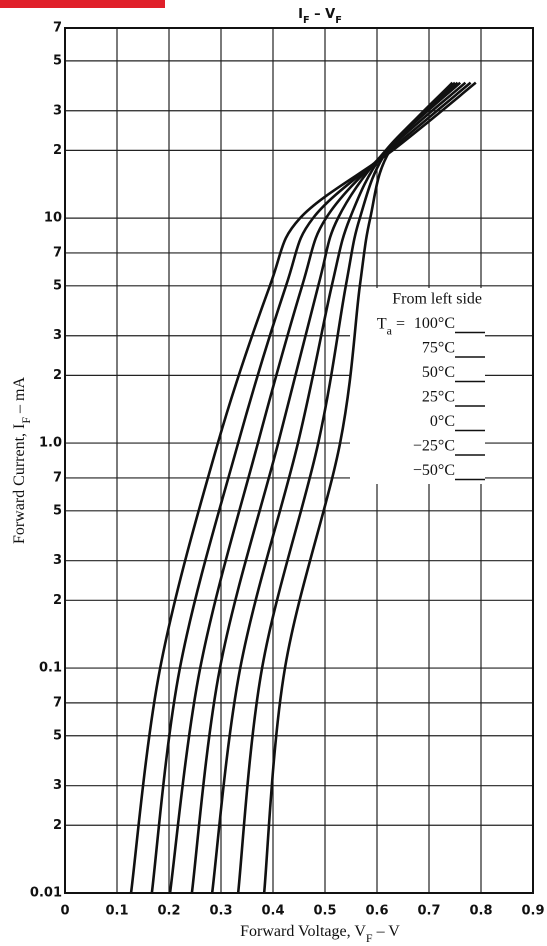 The image size is (547, 946). I want to click on legend-title: From left side, so click(437, 299).